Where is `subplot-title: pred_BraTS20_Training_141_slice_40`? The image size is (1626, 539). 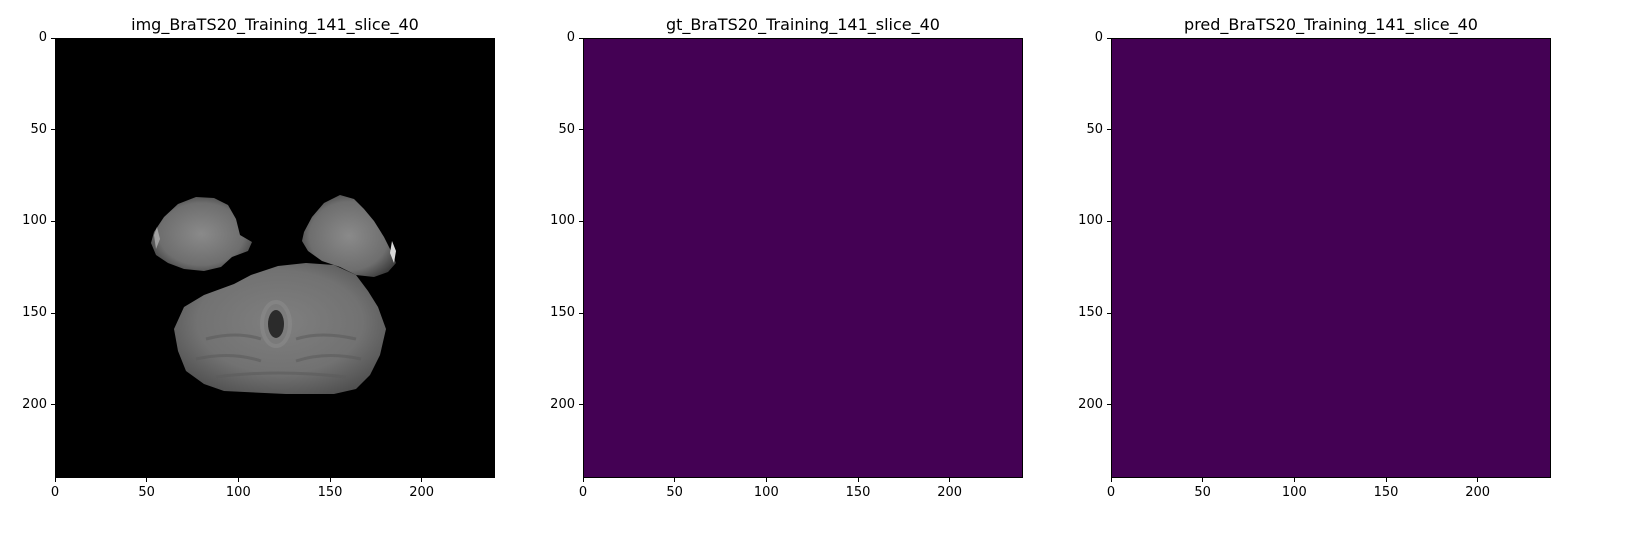
subplot-title: pred_BraTS20_Training_141_slice_40 is located at coordinates (1331, 24).